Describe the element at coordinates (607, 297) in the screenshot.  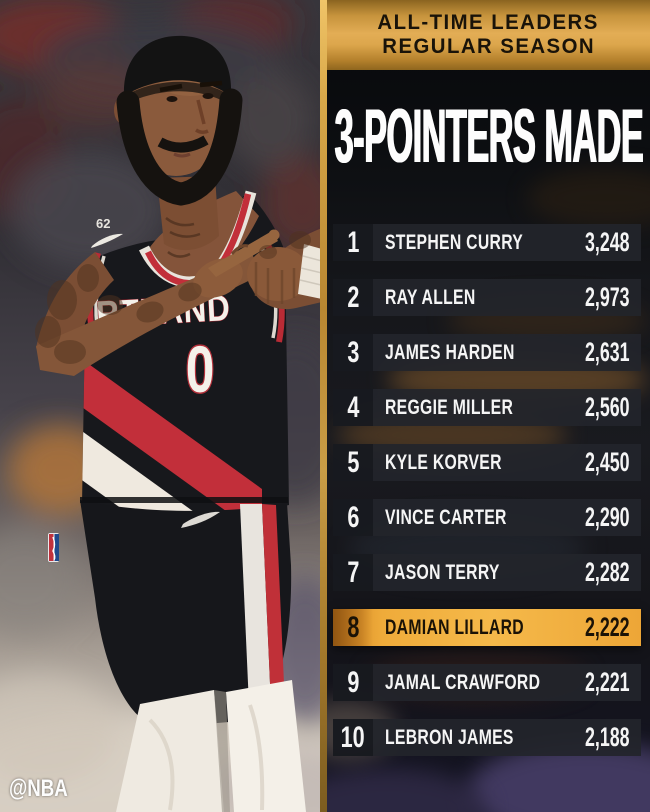
I see `stat-value: 2,973` at that location.